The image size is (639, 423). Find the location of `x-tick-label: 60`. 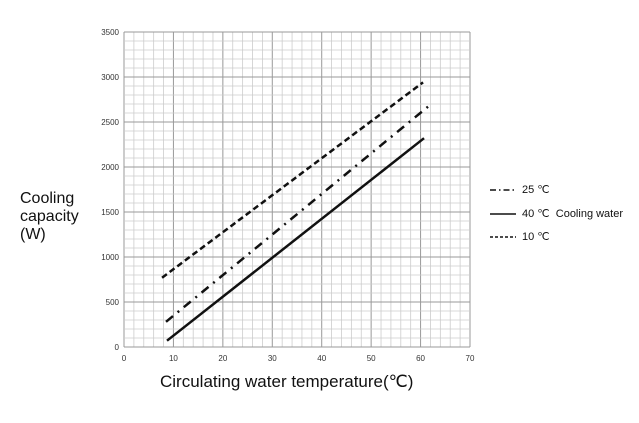

x-tick-label: 60 is located at coordinates (420, 358).